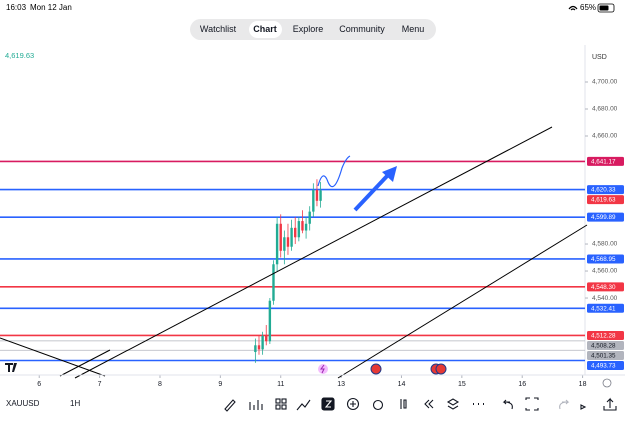 The width and height of the screenshot is (625, 431). I want to click on y-tick-label: 4,700.00, so click(605, 82).